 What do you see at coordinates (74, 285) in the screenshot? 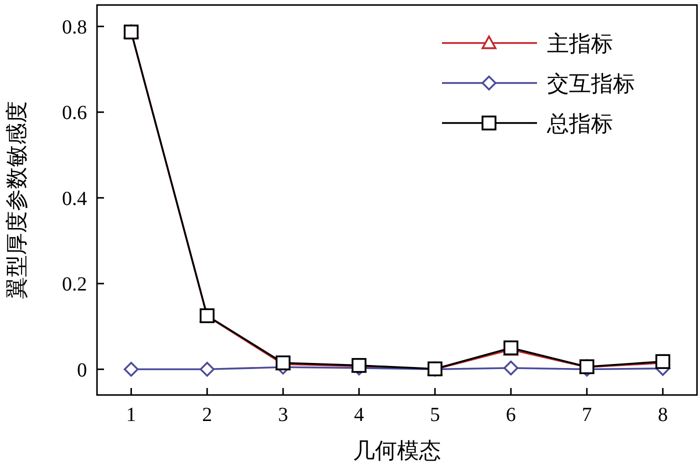
I see `y-tick-label: 0.2` at bounding box center [74, 285].